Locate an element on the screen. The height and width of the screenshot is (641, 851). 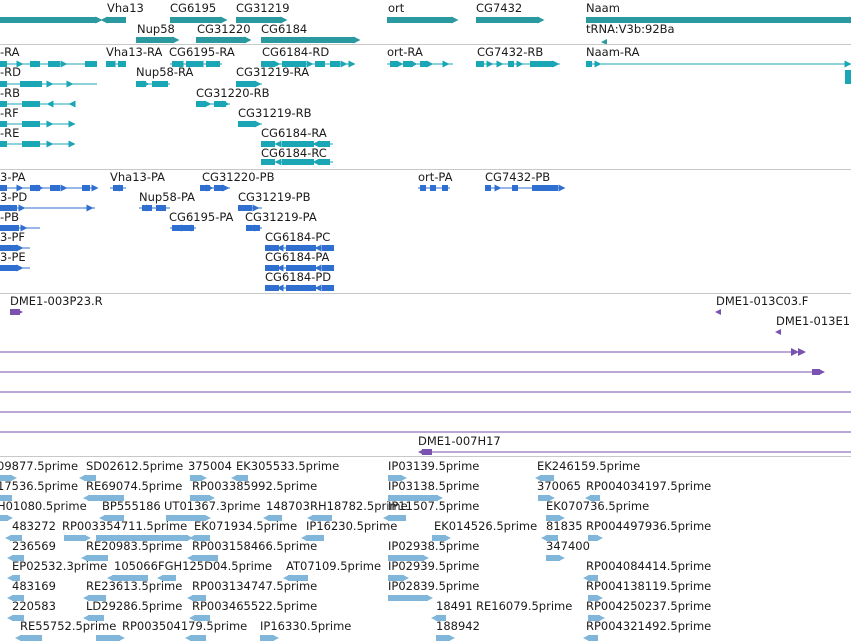
est-label: EK305533.5prime is located at coordinates (288, 466).